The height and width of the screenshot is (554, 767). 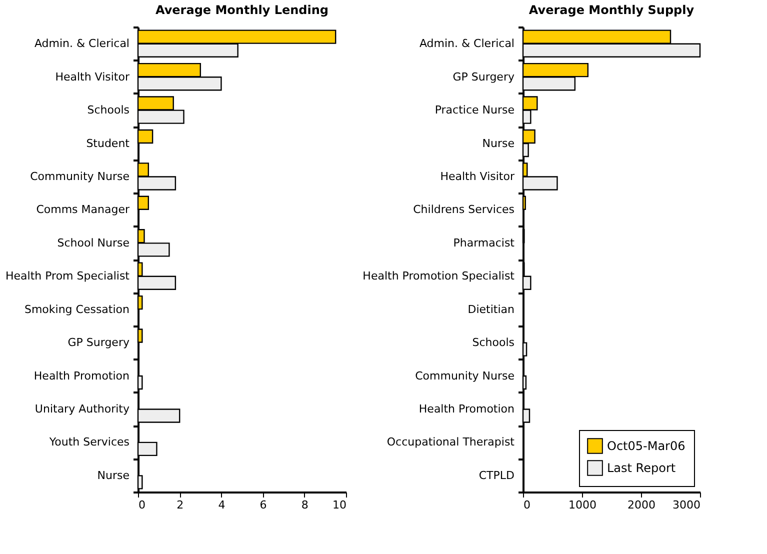 What do you see at coordinates (451, 442) in the screenshot?
I see `y-tick-label: Occupational Therapist` at bounding box center [451, 442].